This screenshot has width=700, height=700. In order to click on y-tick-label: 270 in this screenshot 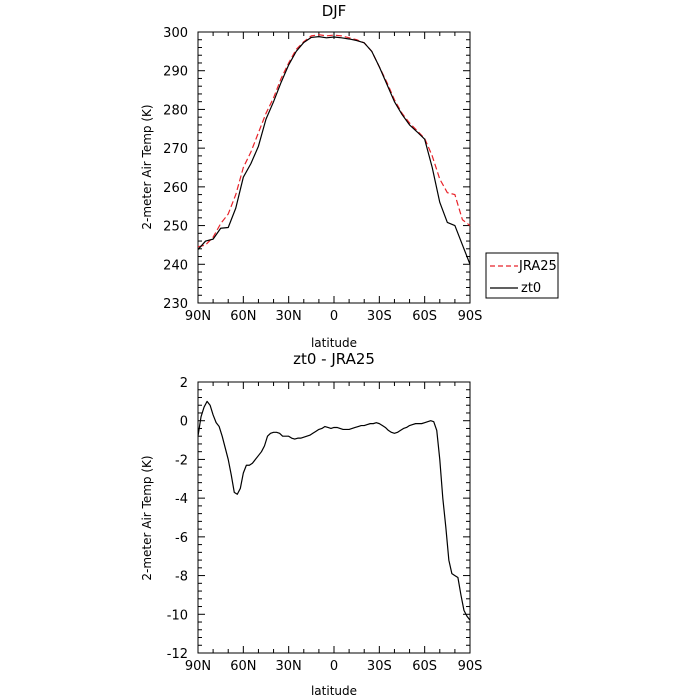, I will do `click(175, 149)`.